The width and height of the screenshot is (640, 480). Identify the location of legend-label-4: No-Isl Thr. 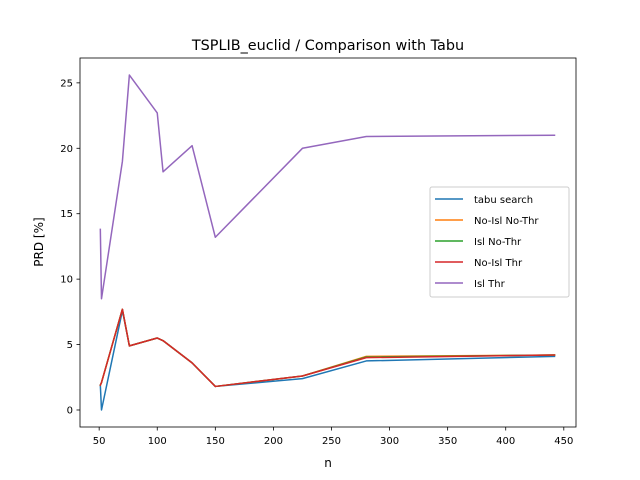
(498, 263).